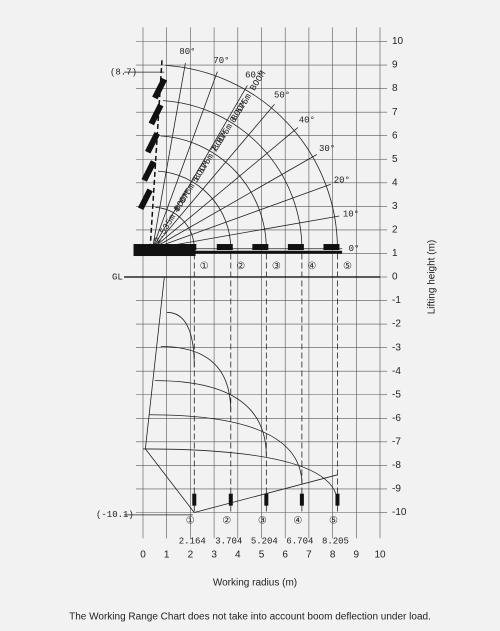 Image resolution: width=500 pixels, height=631 pixels. What do you see at coordinates (238, 555) in the screenshot?
I see `x-tick-label: 4` at bounding box center [238, 555].